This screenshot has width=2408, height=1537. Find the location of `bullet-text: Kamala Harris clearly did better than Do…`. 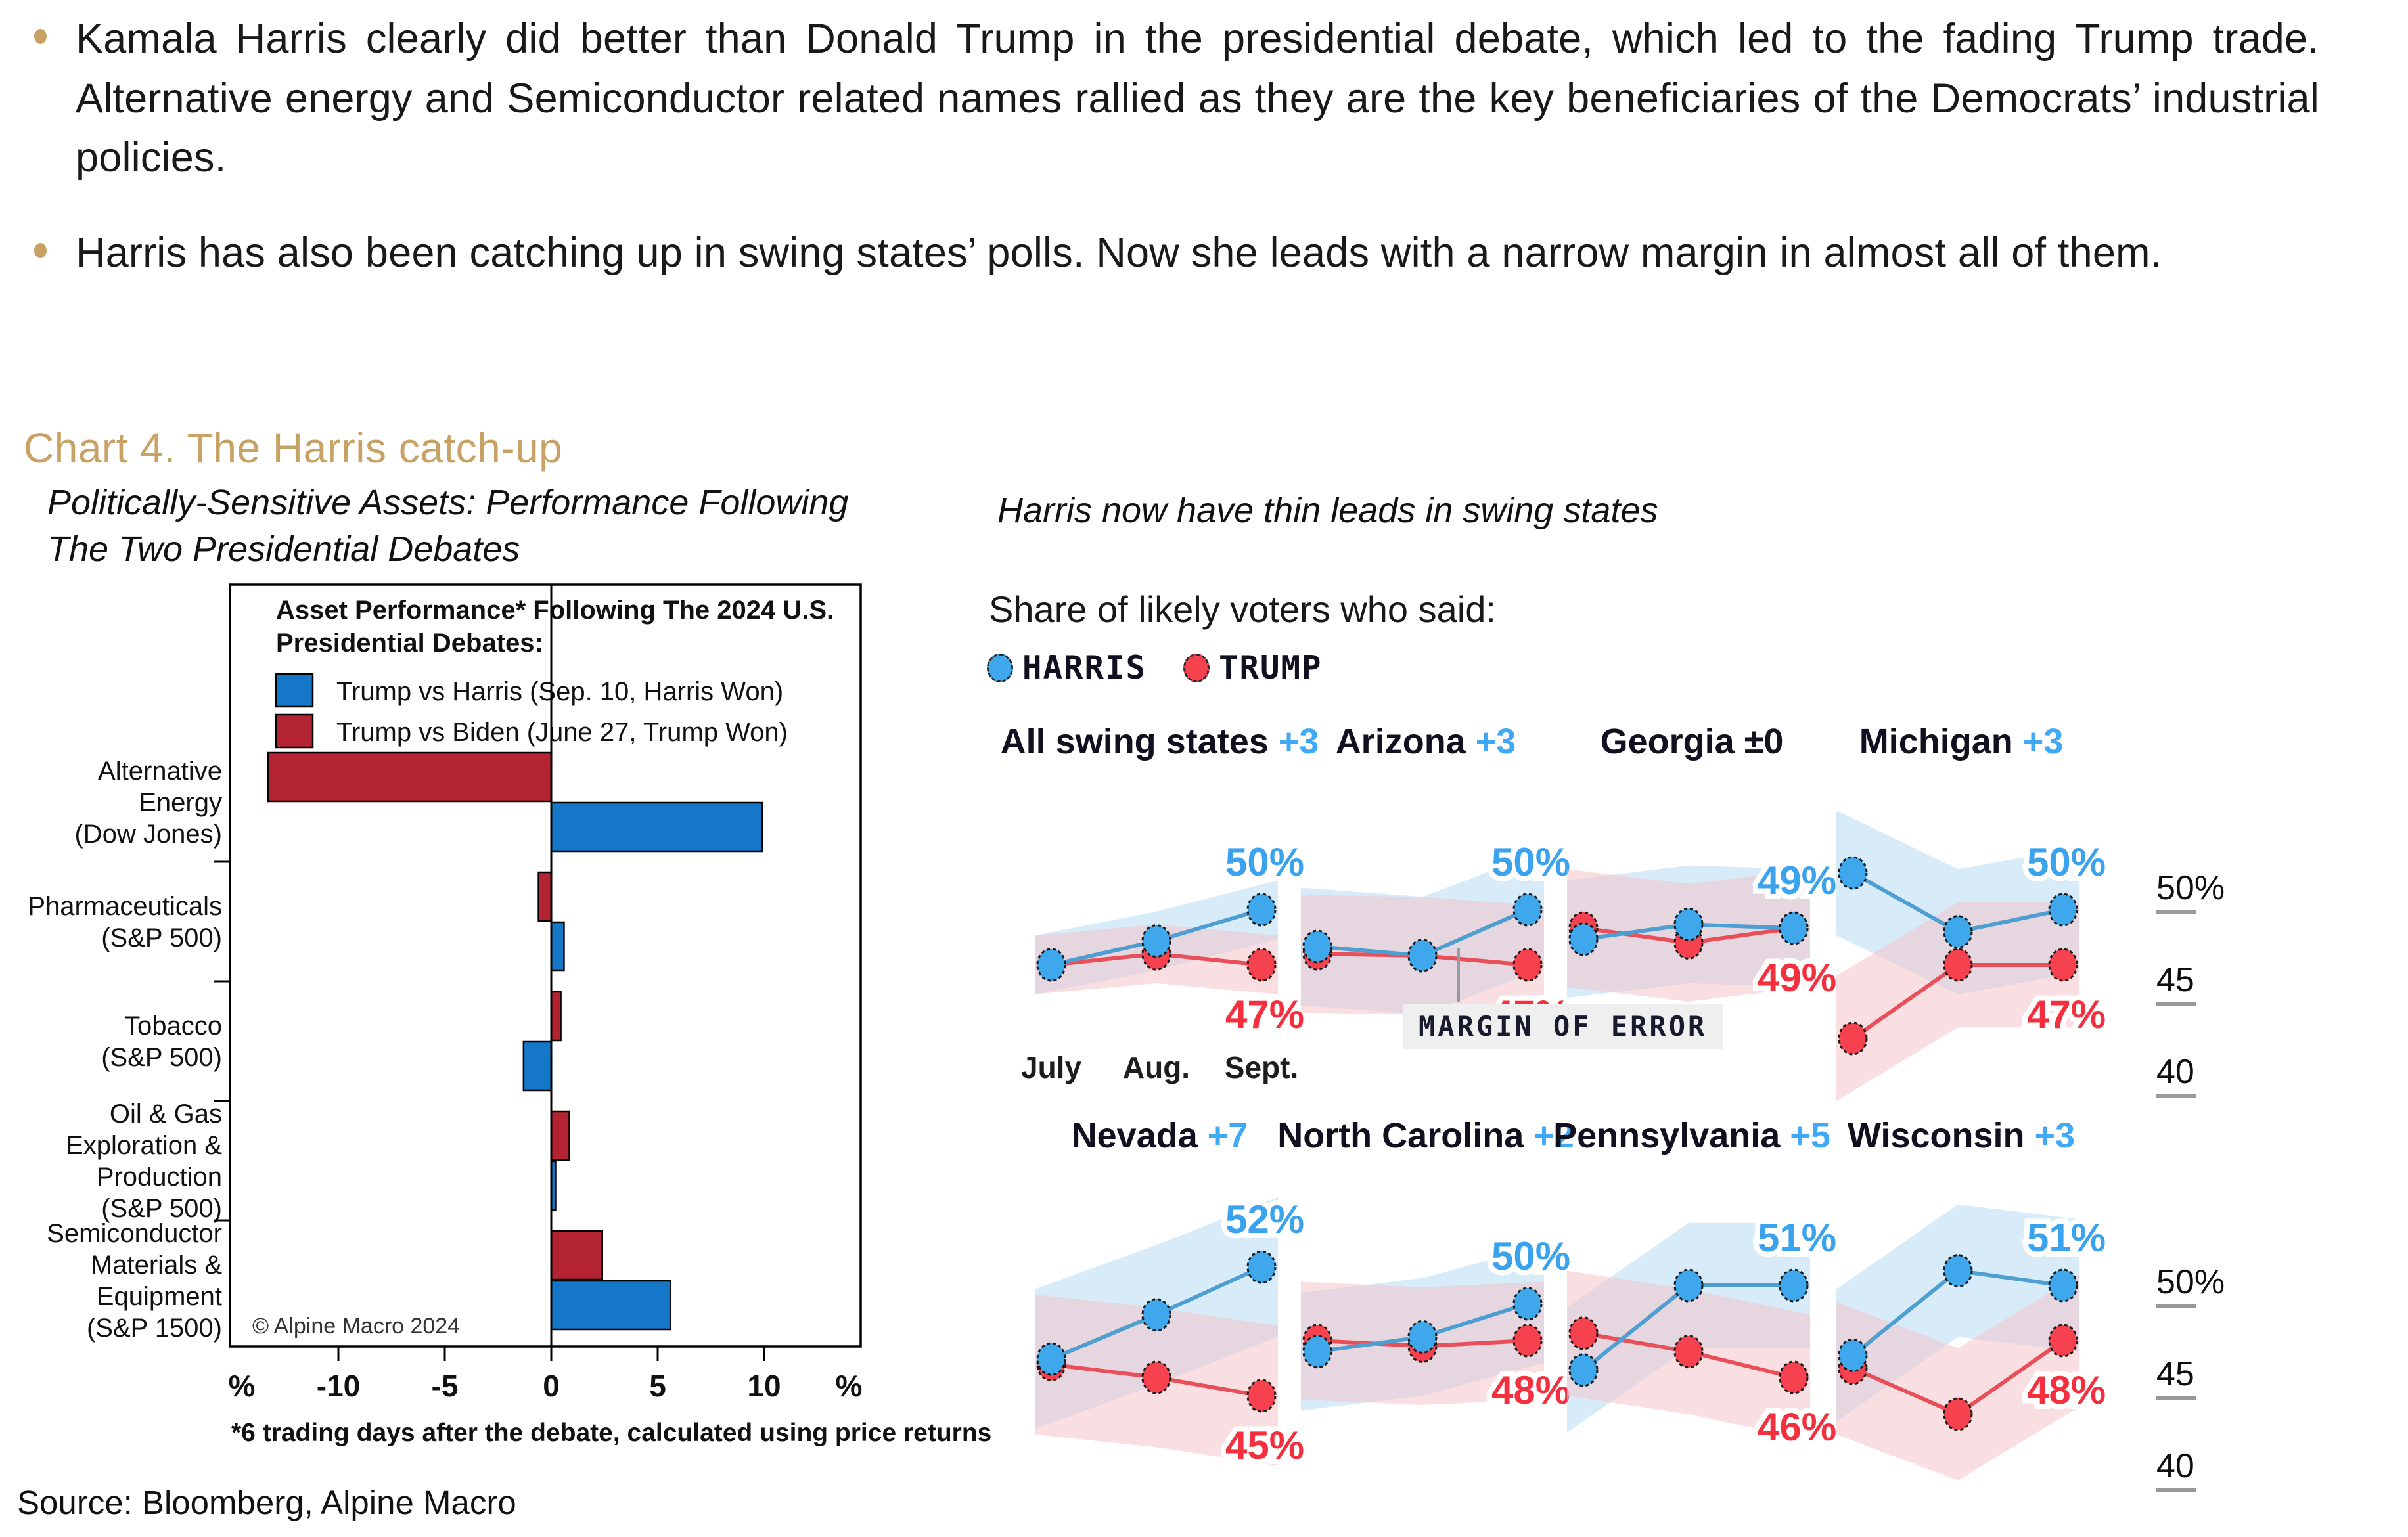

bullet-text: Kamala Harris clearly did better than Do… is located at coordinates (1198, 98).